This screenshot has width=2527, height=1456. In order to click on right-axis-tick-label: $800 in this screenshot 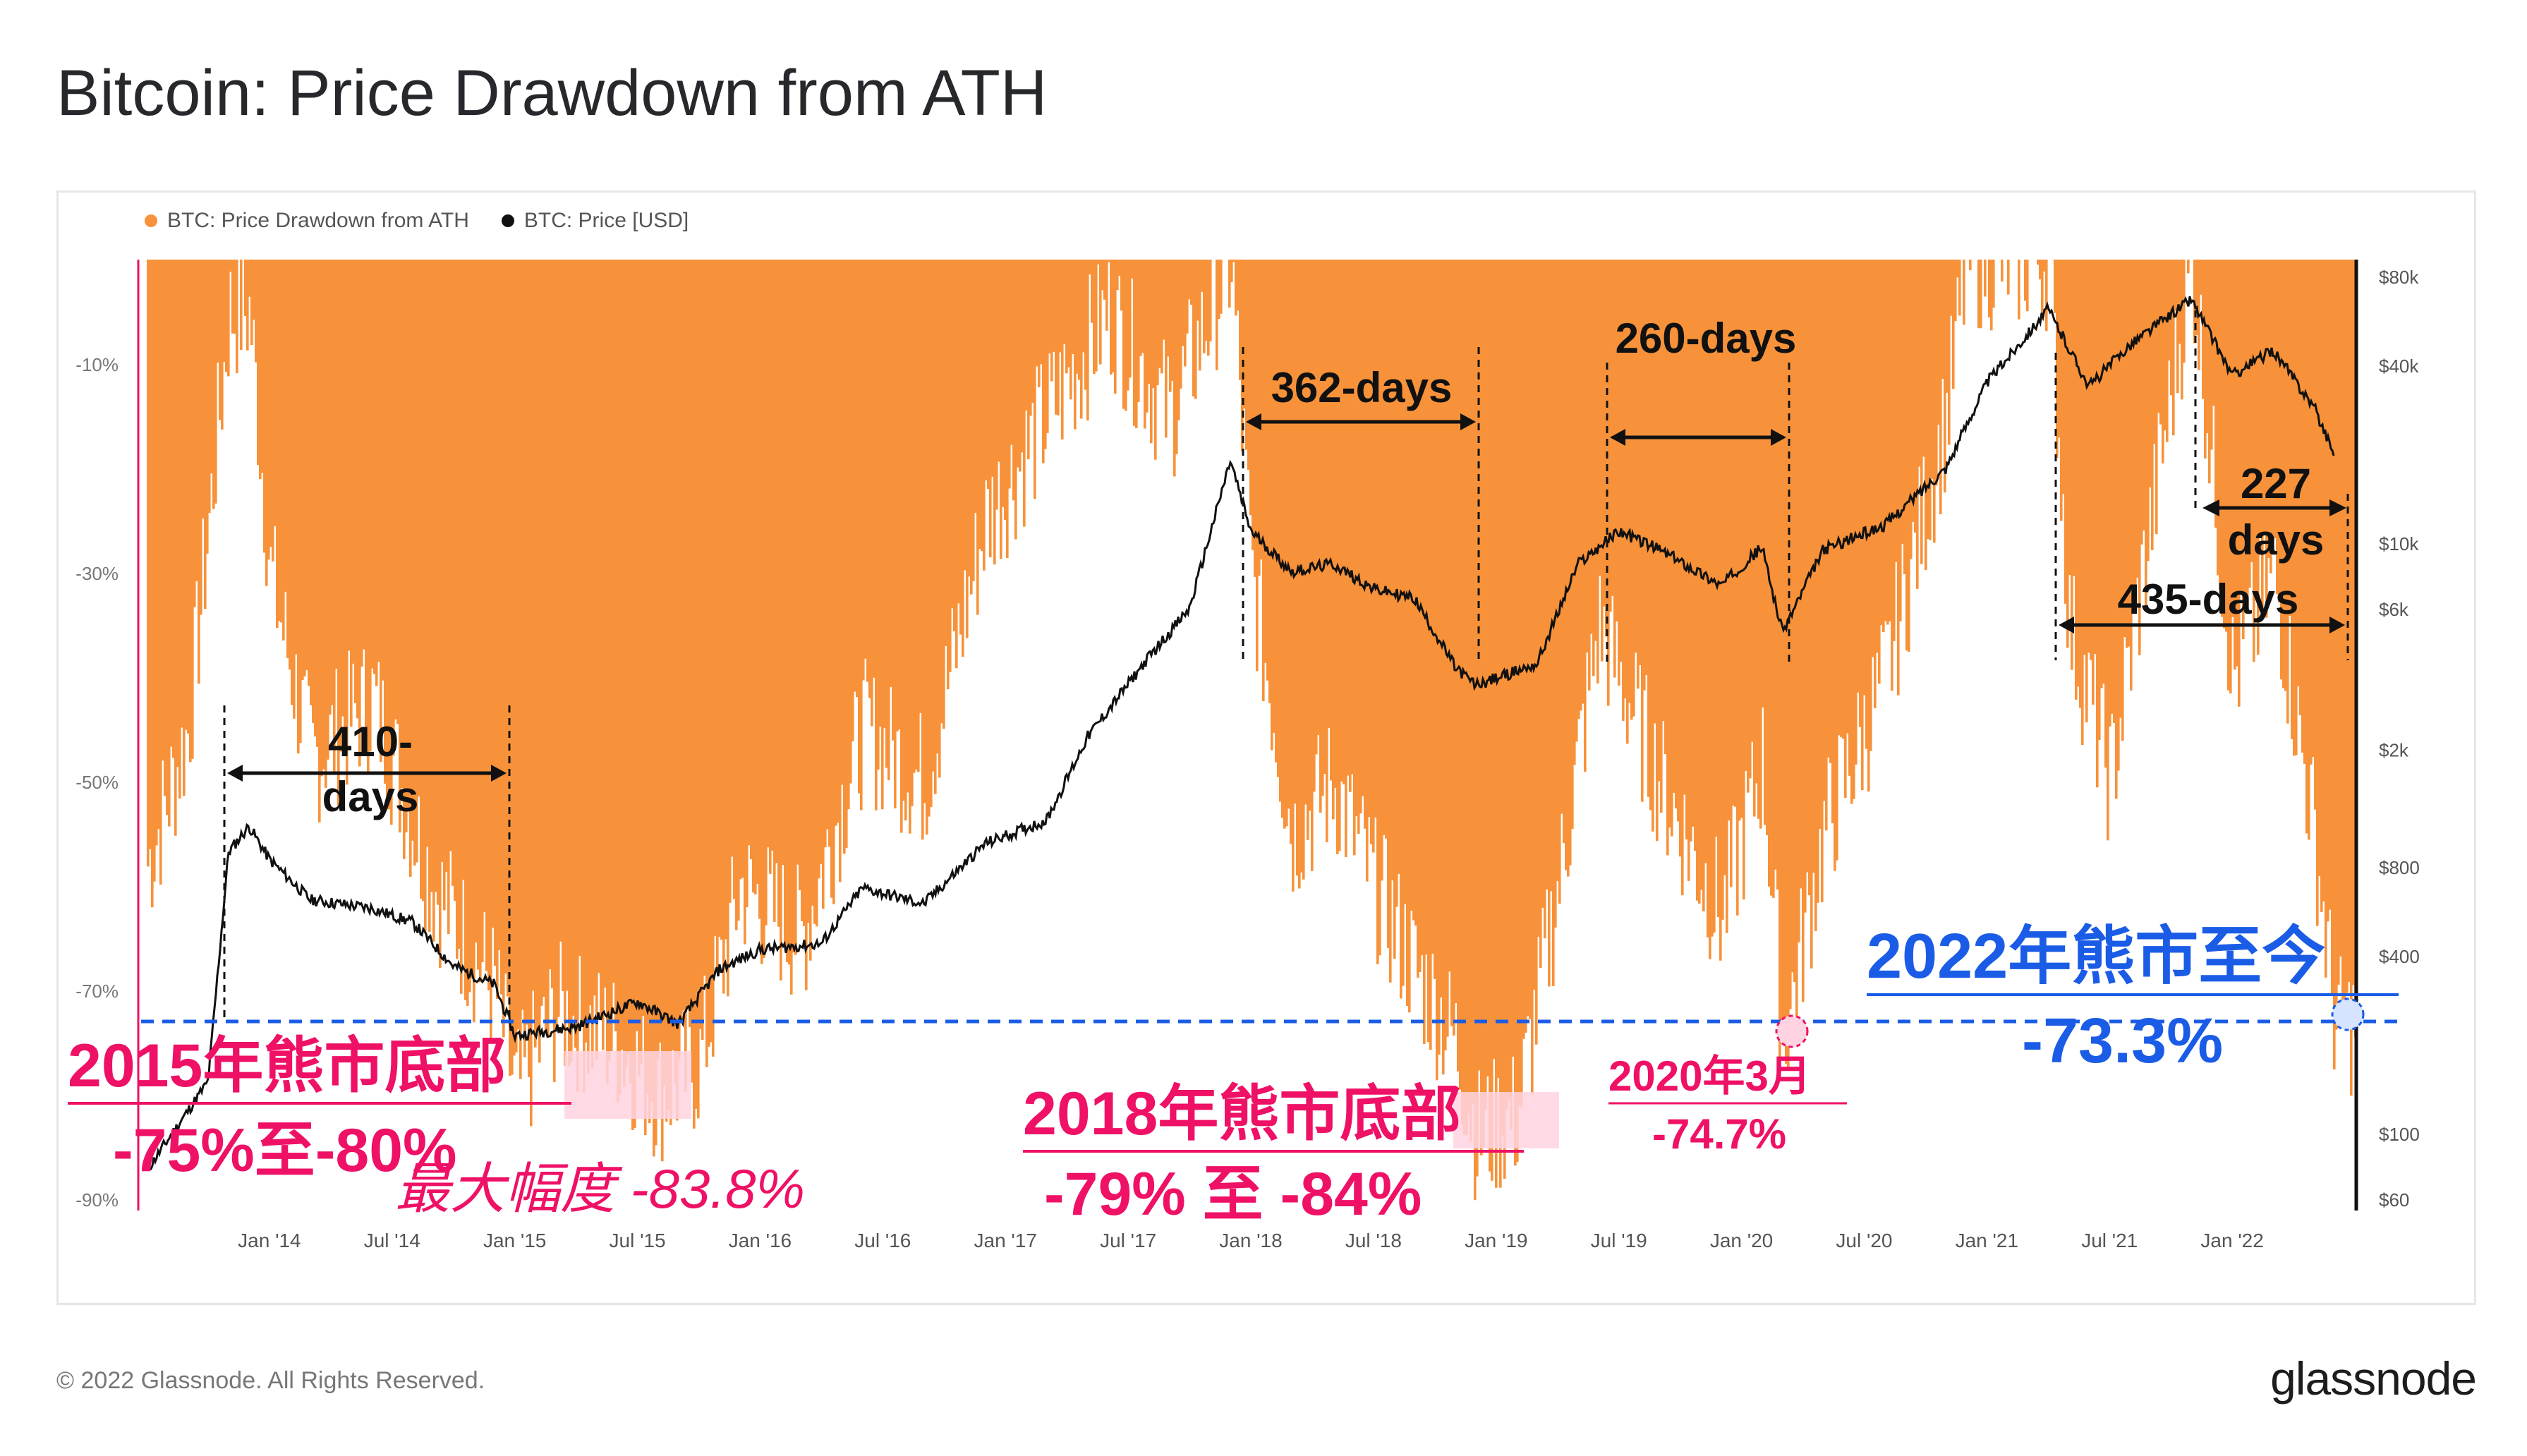, I will do `click(2399, 867)`.